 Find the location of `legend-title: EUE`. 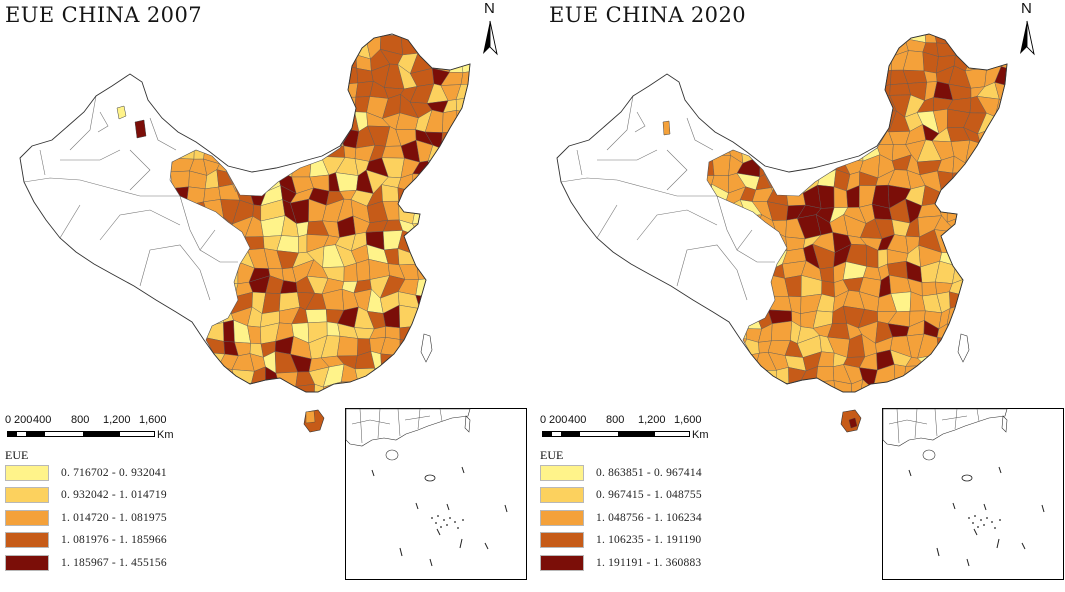

legend-title: EUE is located at coordinates (552, 455).